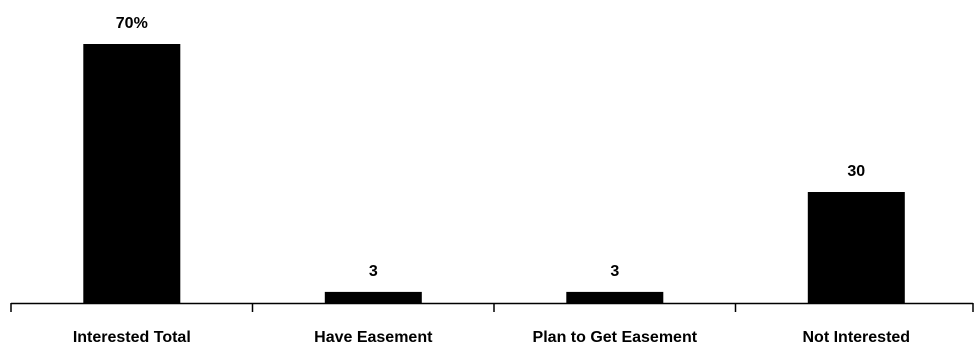  I want to click on data-label-plan-to-get-easement: 3, so click(614, 271).